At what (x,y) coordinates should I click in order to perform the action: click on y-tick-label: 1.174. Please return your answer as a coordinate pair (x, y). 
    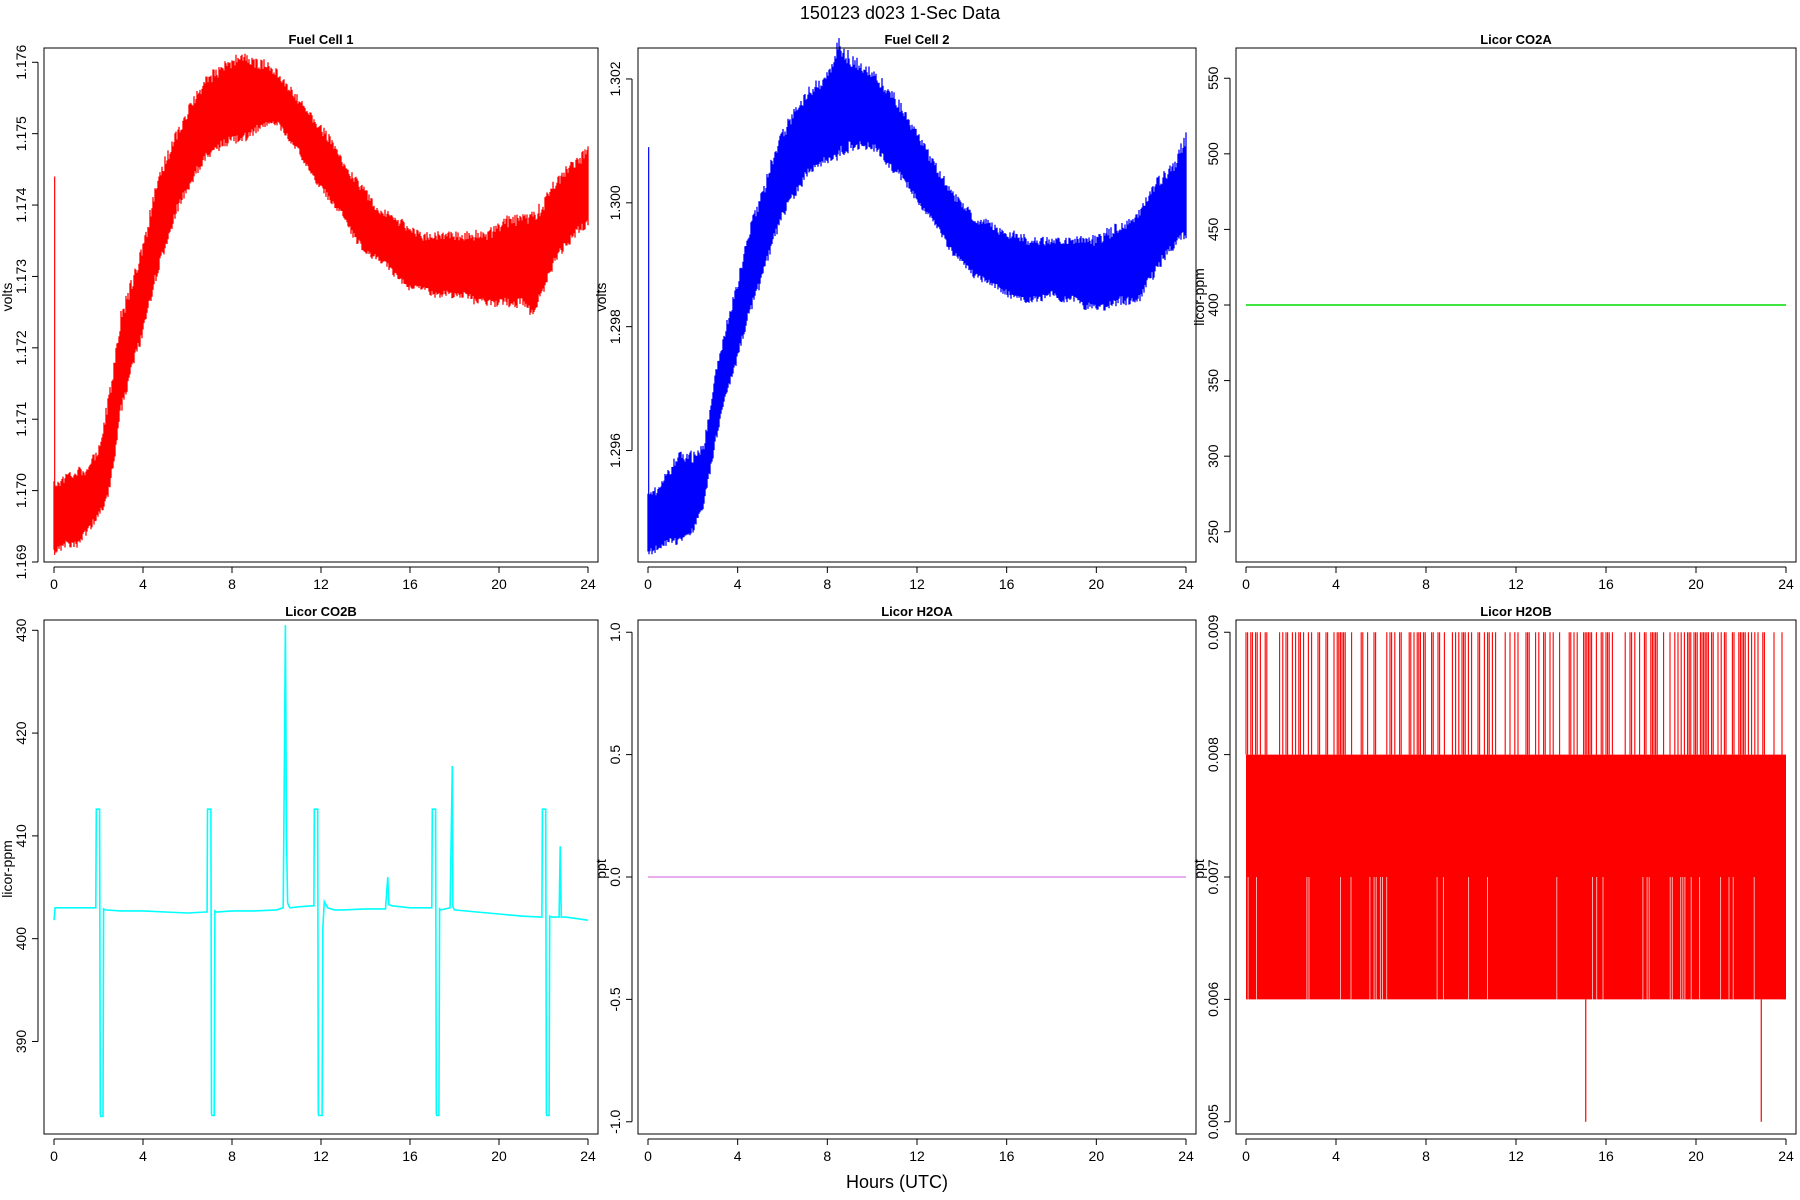
    Looking at the image, I should click on (21, 204).